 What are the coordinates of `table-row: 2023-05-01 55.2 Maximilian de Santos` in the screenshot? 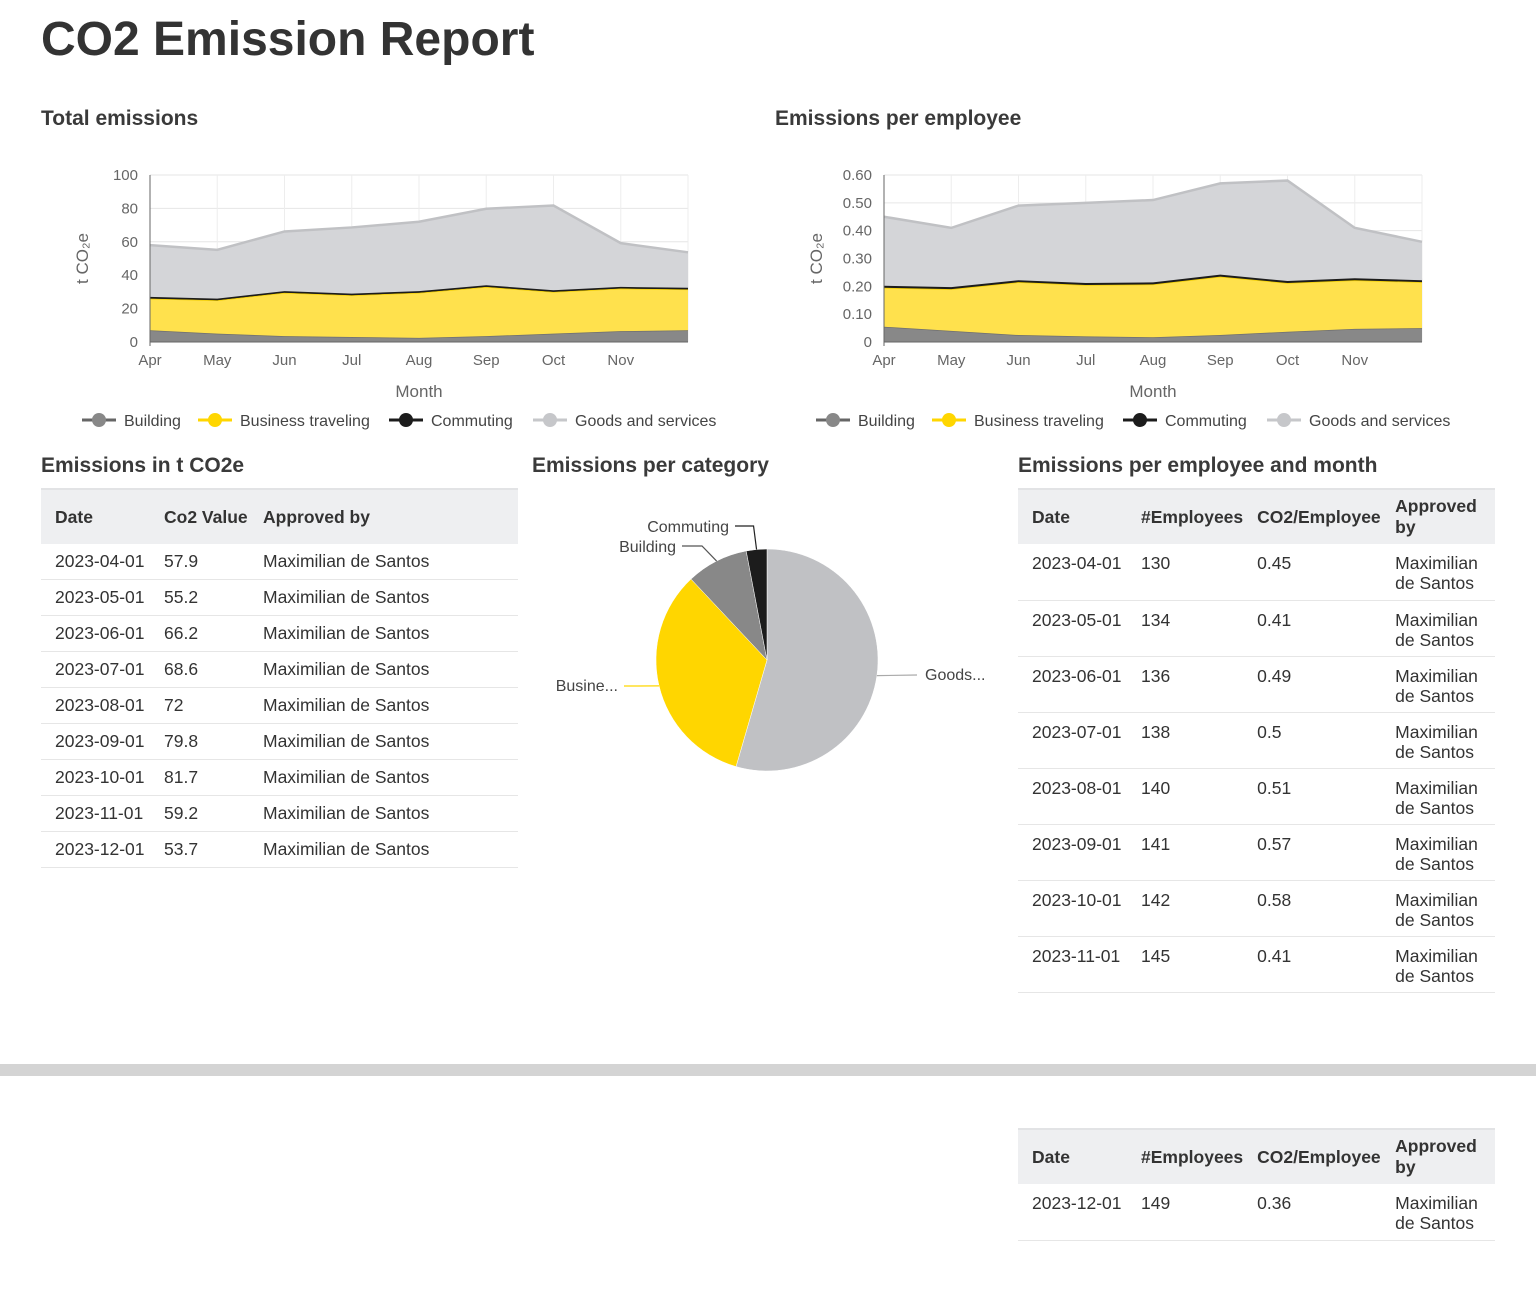 It's located at (279, 597).